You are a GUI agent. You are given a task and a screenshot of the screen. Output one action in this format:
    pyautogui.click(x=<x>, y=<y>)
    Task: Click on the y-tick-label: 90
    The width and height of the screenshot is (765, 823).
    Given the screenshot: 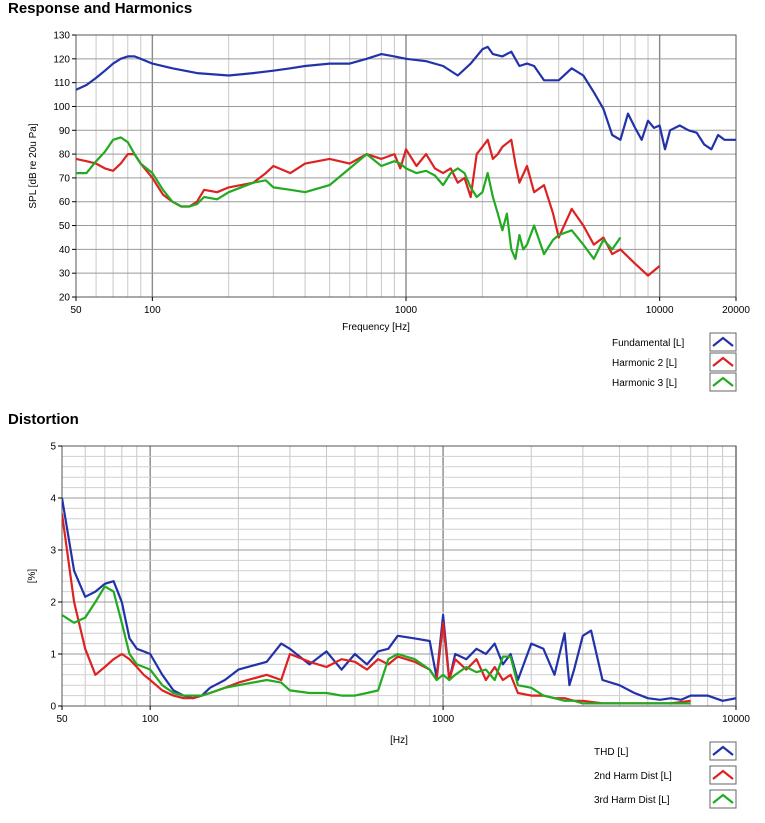 What is the action you would take?
    pyautogui.click(x=65, y=131)
    